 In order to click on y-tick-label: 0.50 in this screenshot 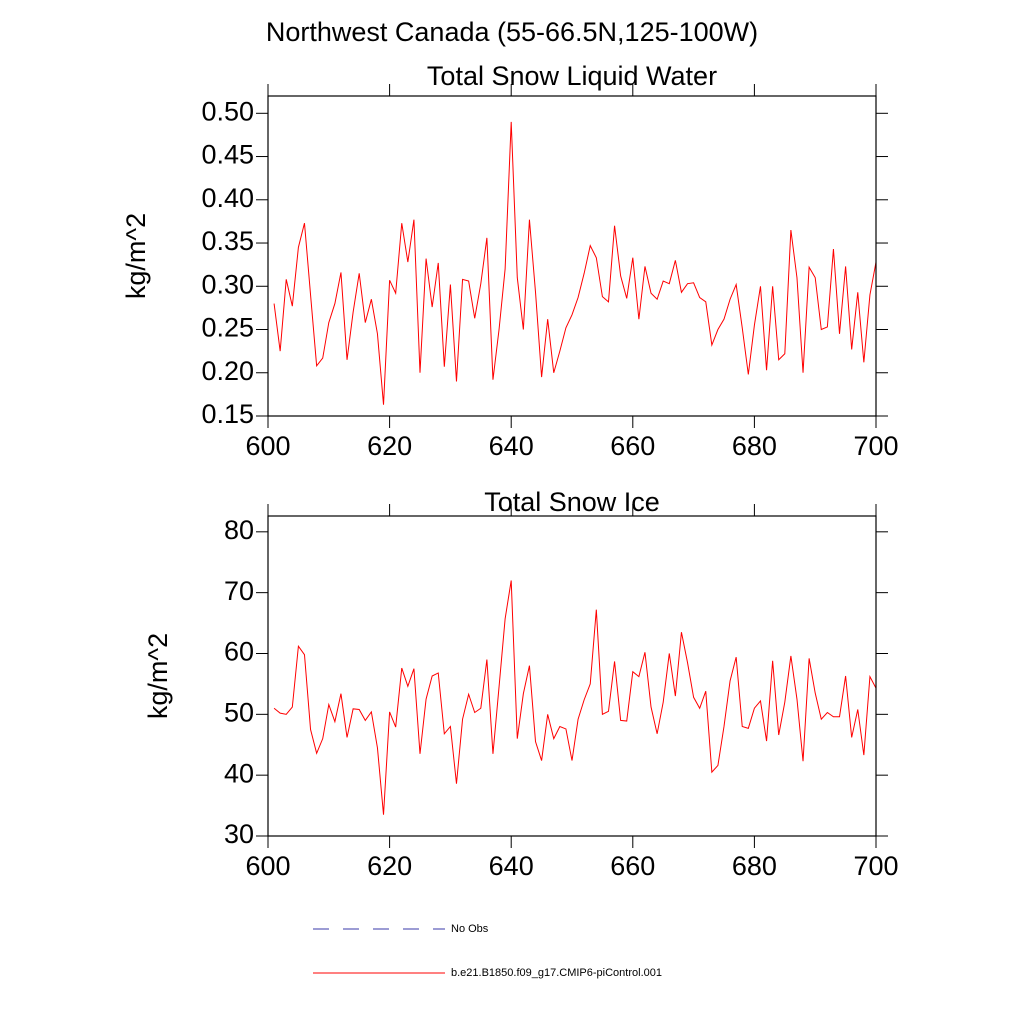, I will do `click(227, 111)`.